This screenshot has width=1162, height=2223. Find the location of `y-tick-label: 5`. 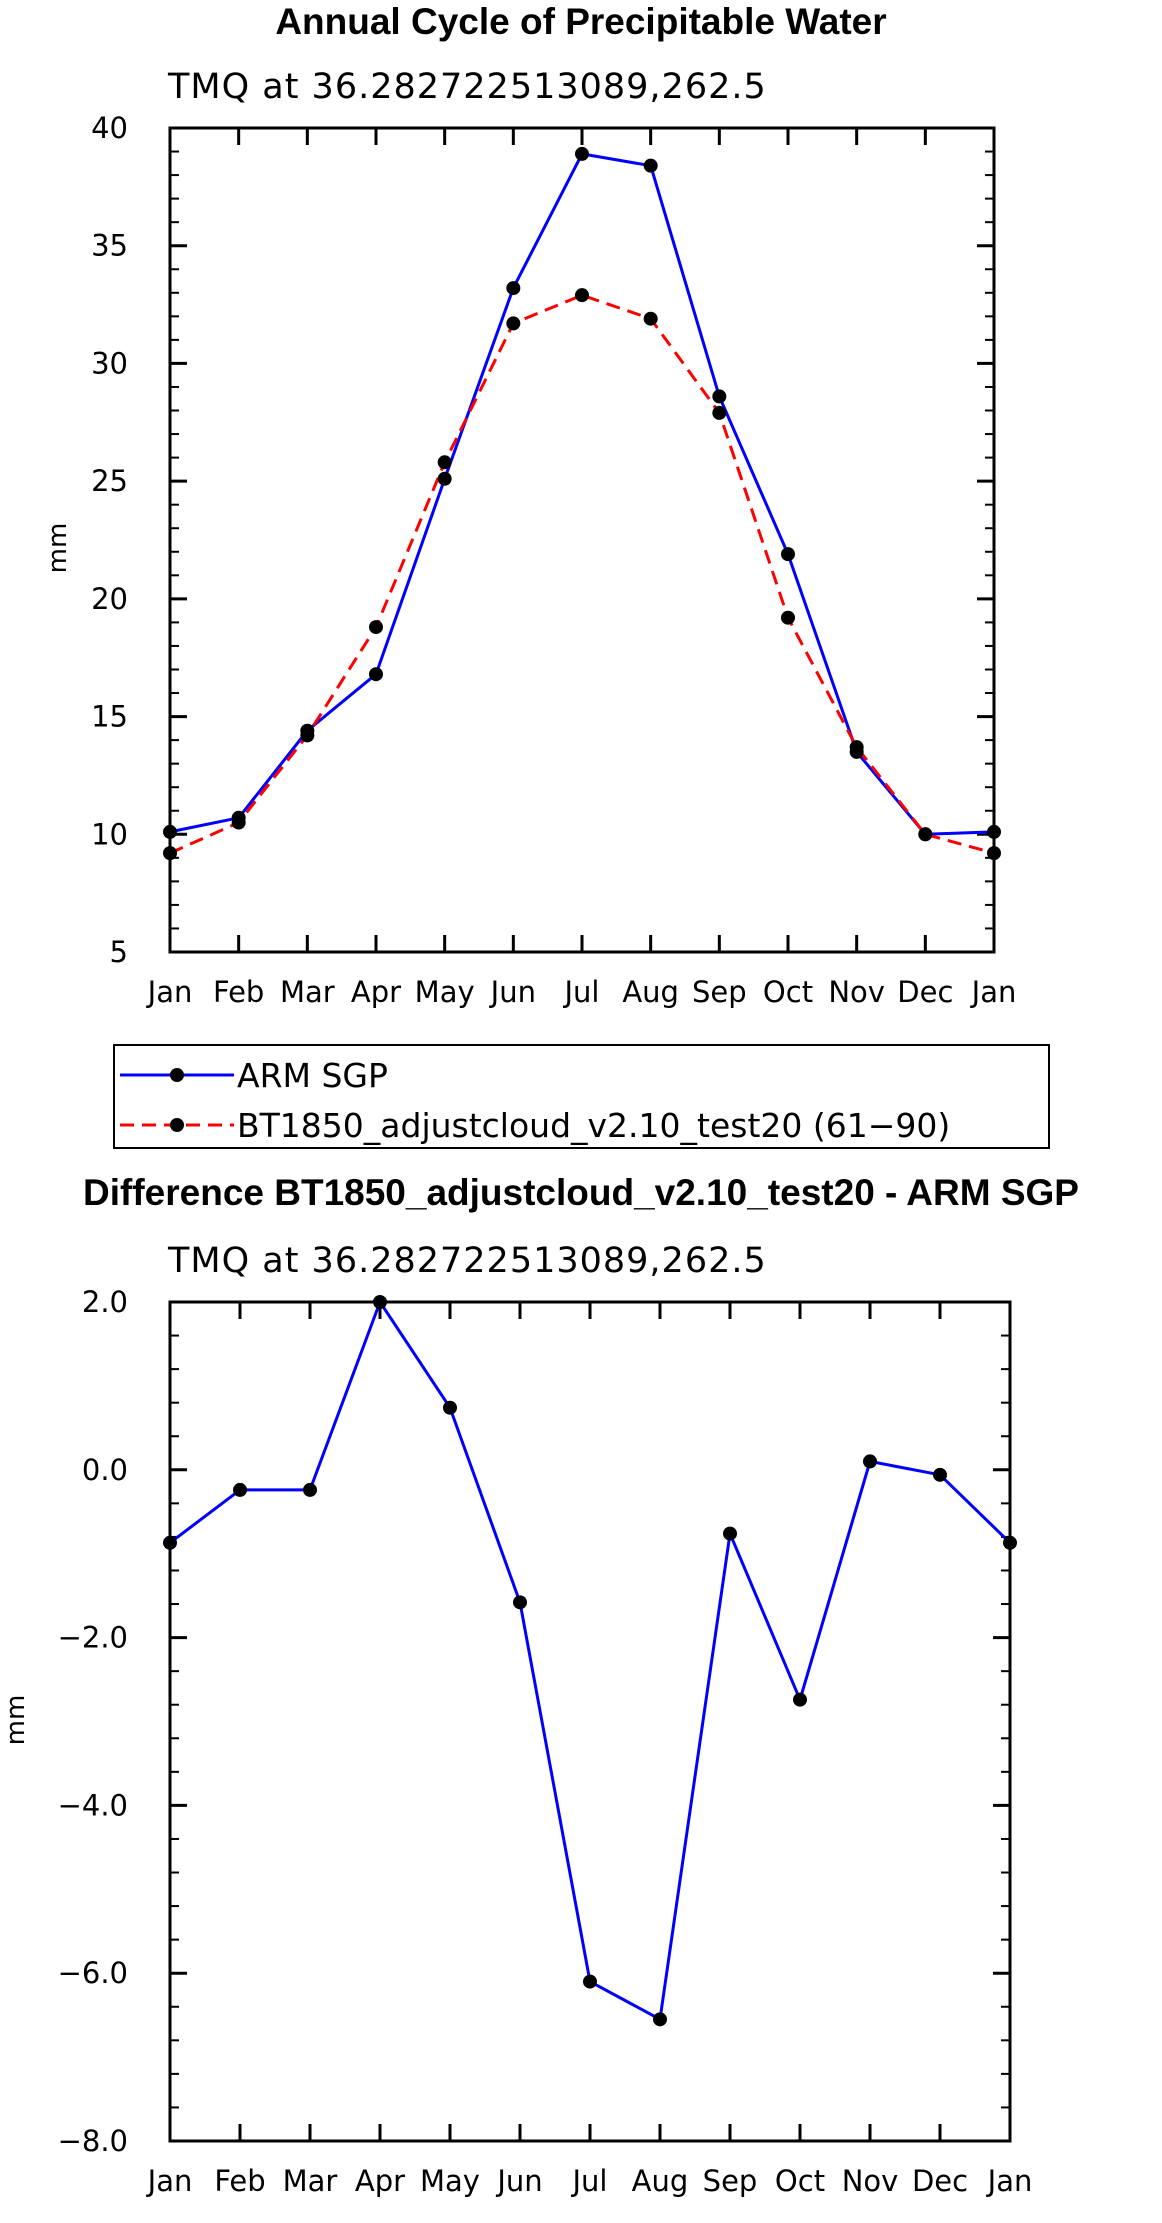

y-tick-label: 5 is located at coordinates (119, 952).